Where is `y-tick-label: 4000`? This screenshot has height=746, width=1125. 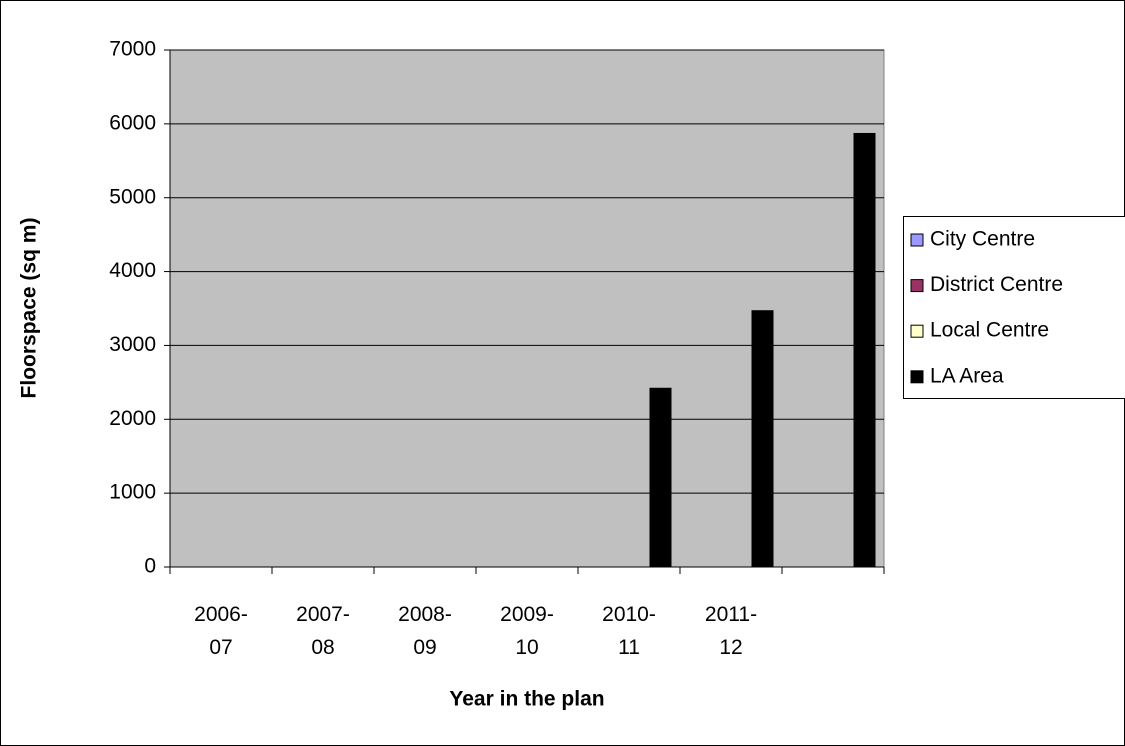 y-tick-label: 4000 is located at coordinates (132, 270).